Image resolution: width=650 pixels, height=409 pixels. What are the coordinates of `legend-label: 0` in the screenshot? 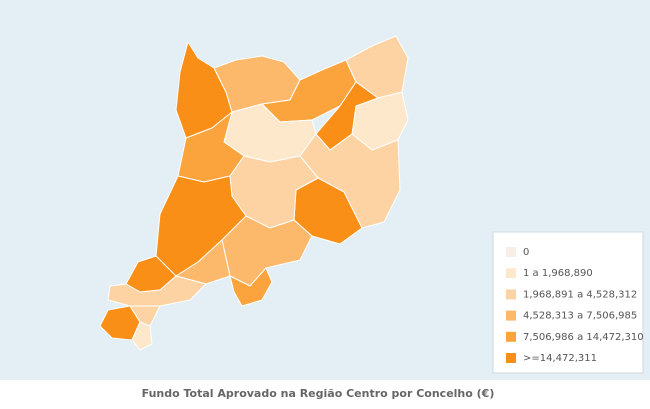 It's located at (526, 252).